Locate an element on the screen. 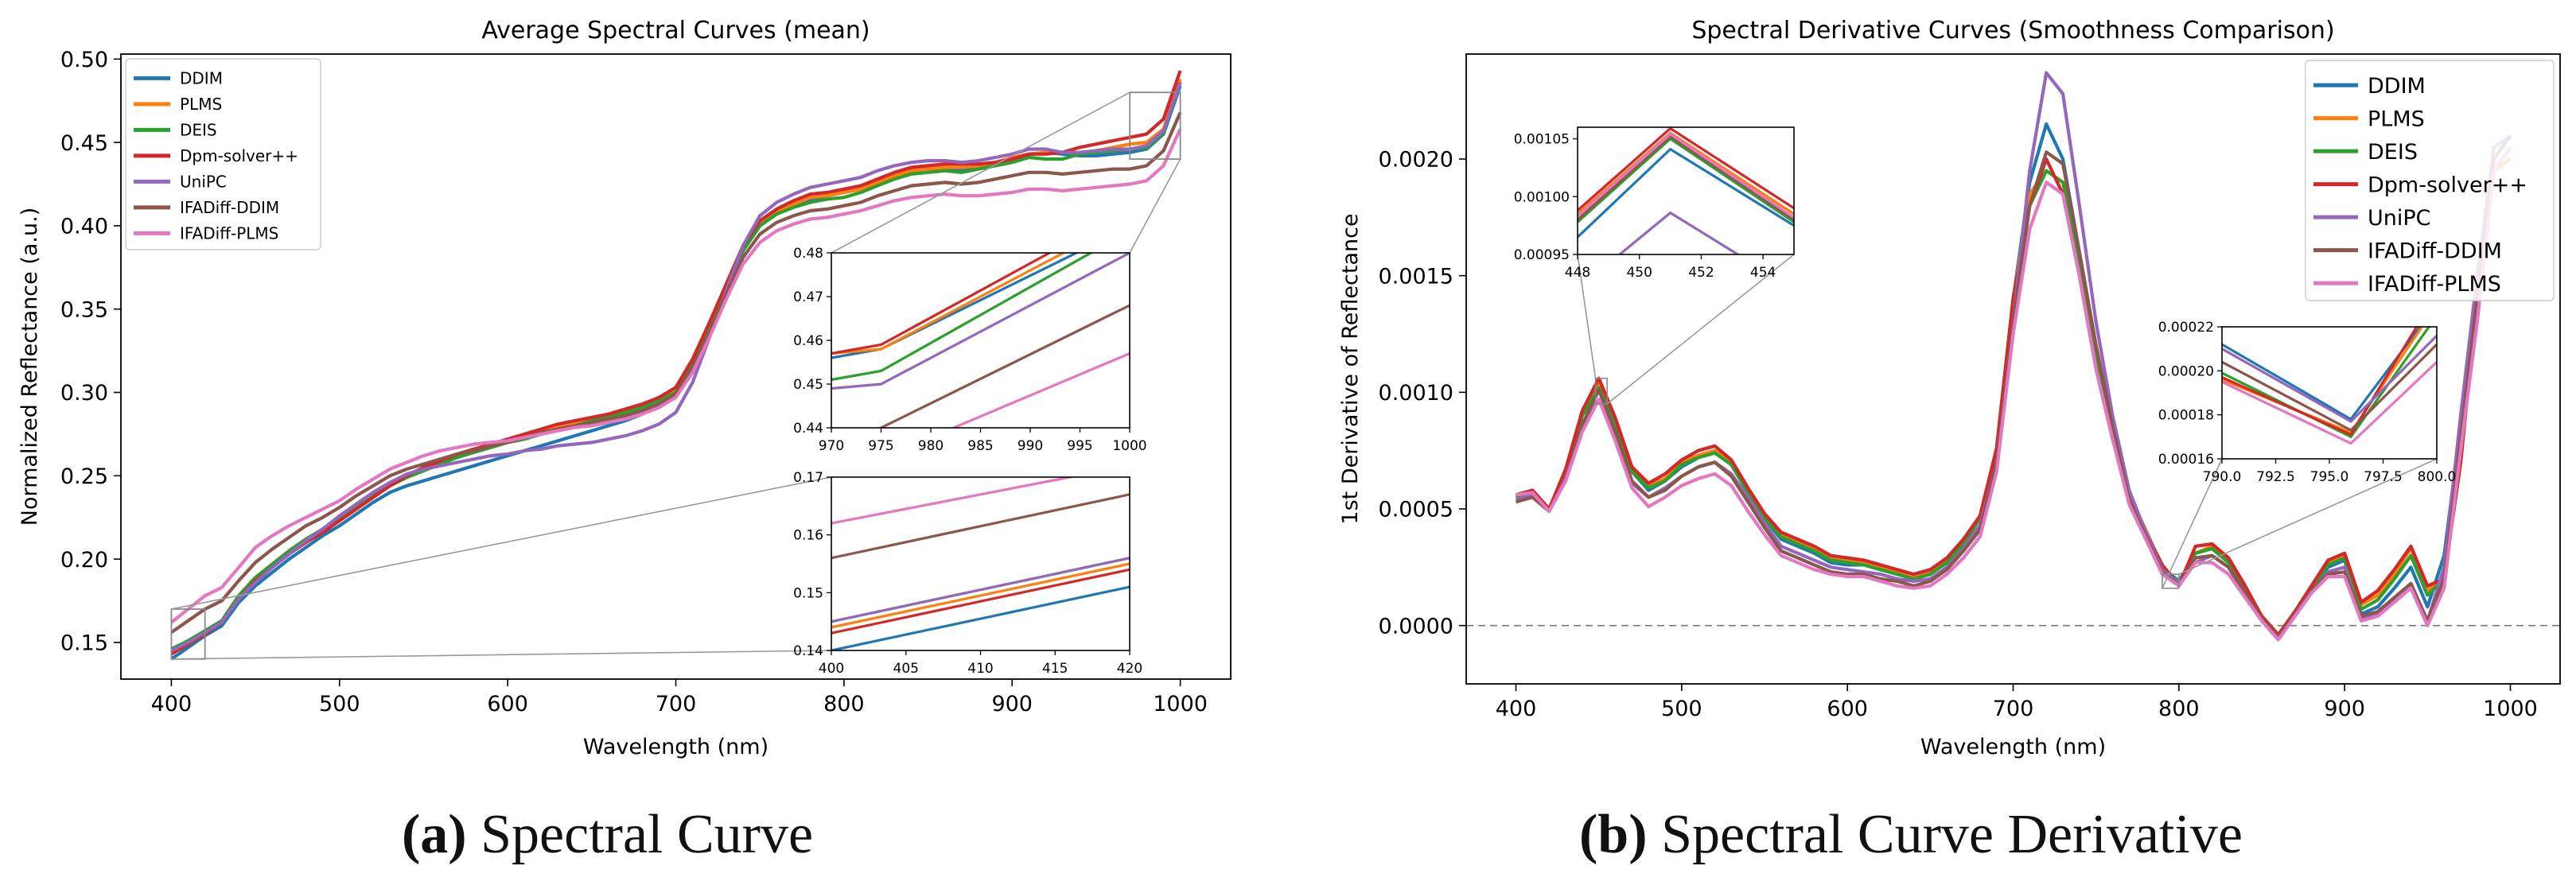  chart-b-inset-right-y-tick-label: 0.00018 is located at coordinates (2186, 416).